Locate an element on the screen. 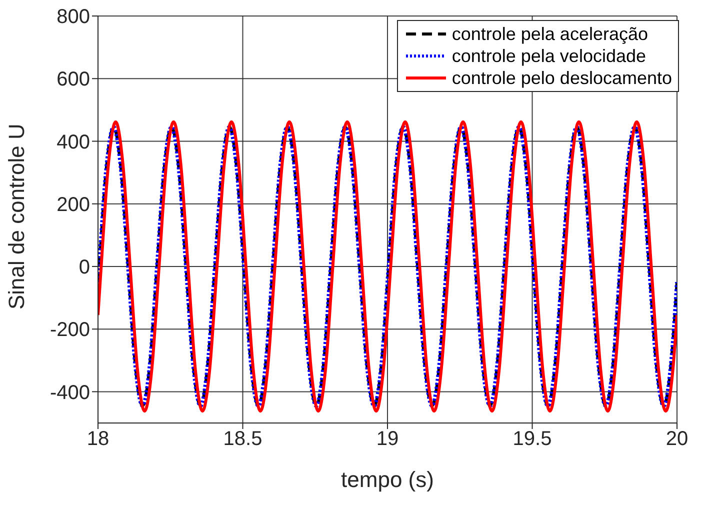 The image size is (705, 511). y-tick-label: 800 is located at coordinates (73, 17).